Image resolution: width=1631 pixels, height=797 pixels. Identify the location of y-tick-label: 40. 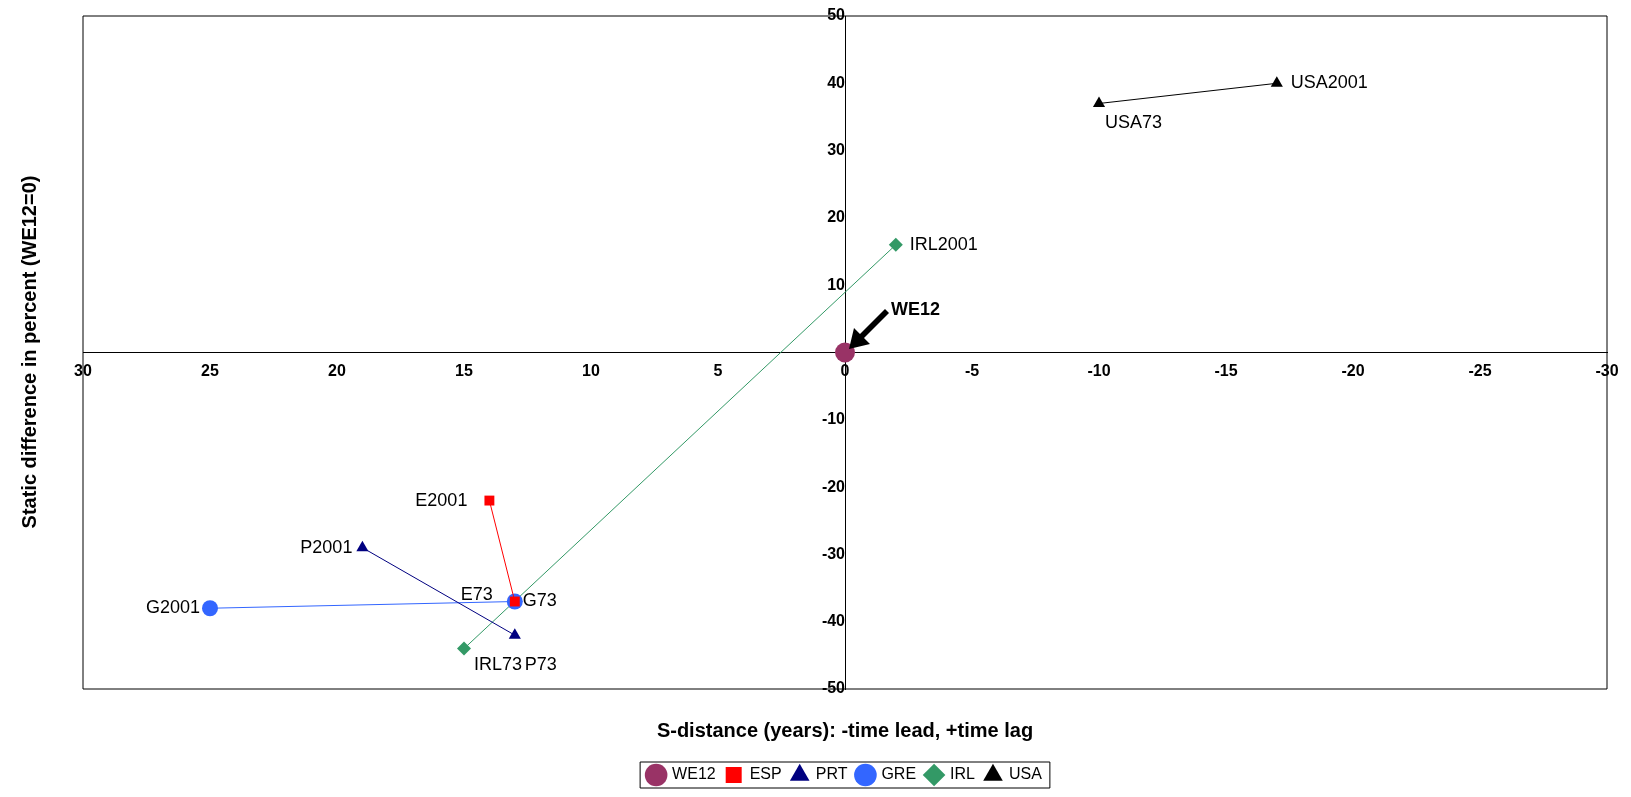
(836, 82).